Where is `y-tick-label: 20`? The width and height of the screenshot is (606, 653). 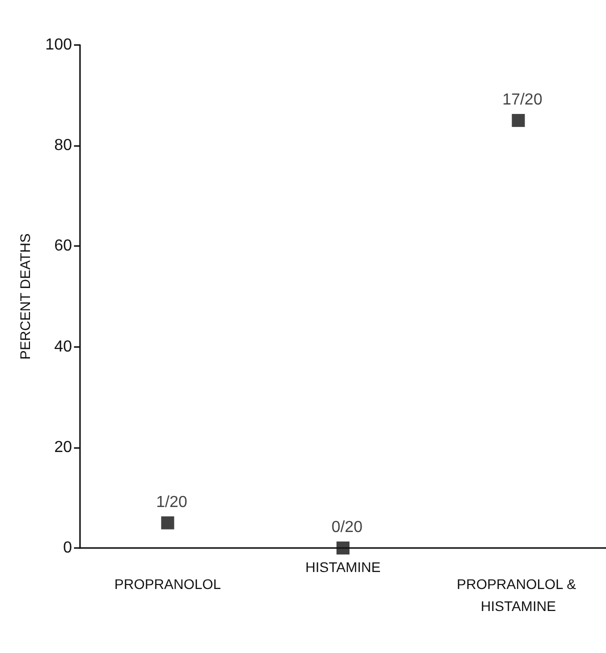 y-tick-label: 20 is located at coordinates (63, 447).